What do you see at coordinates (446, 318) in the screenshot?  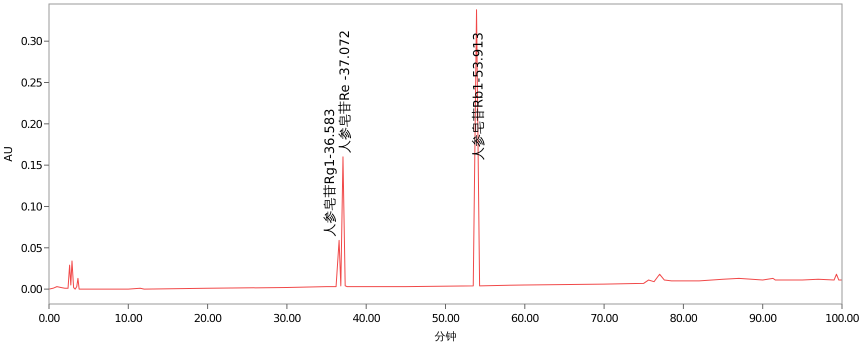 I see `x-tick-label: 50.00` at bounding box center [446, 318].